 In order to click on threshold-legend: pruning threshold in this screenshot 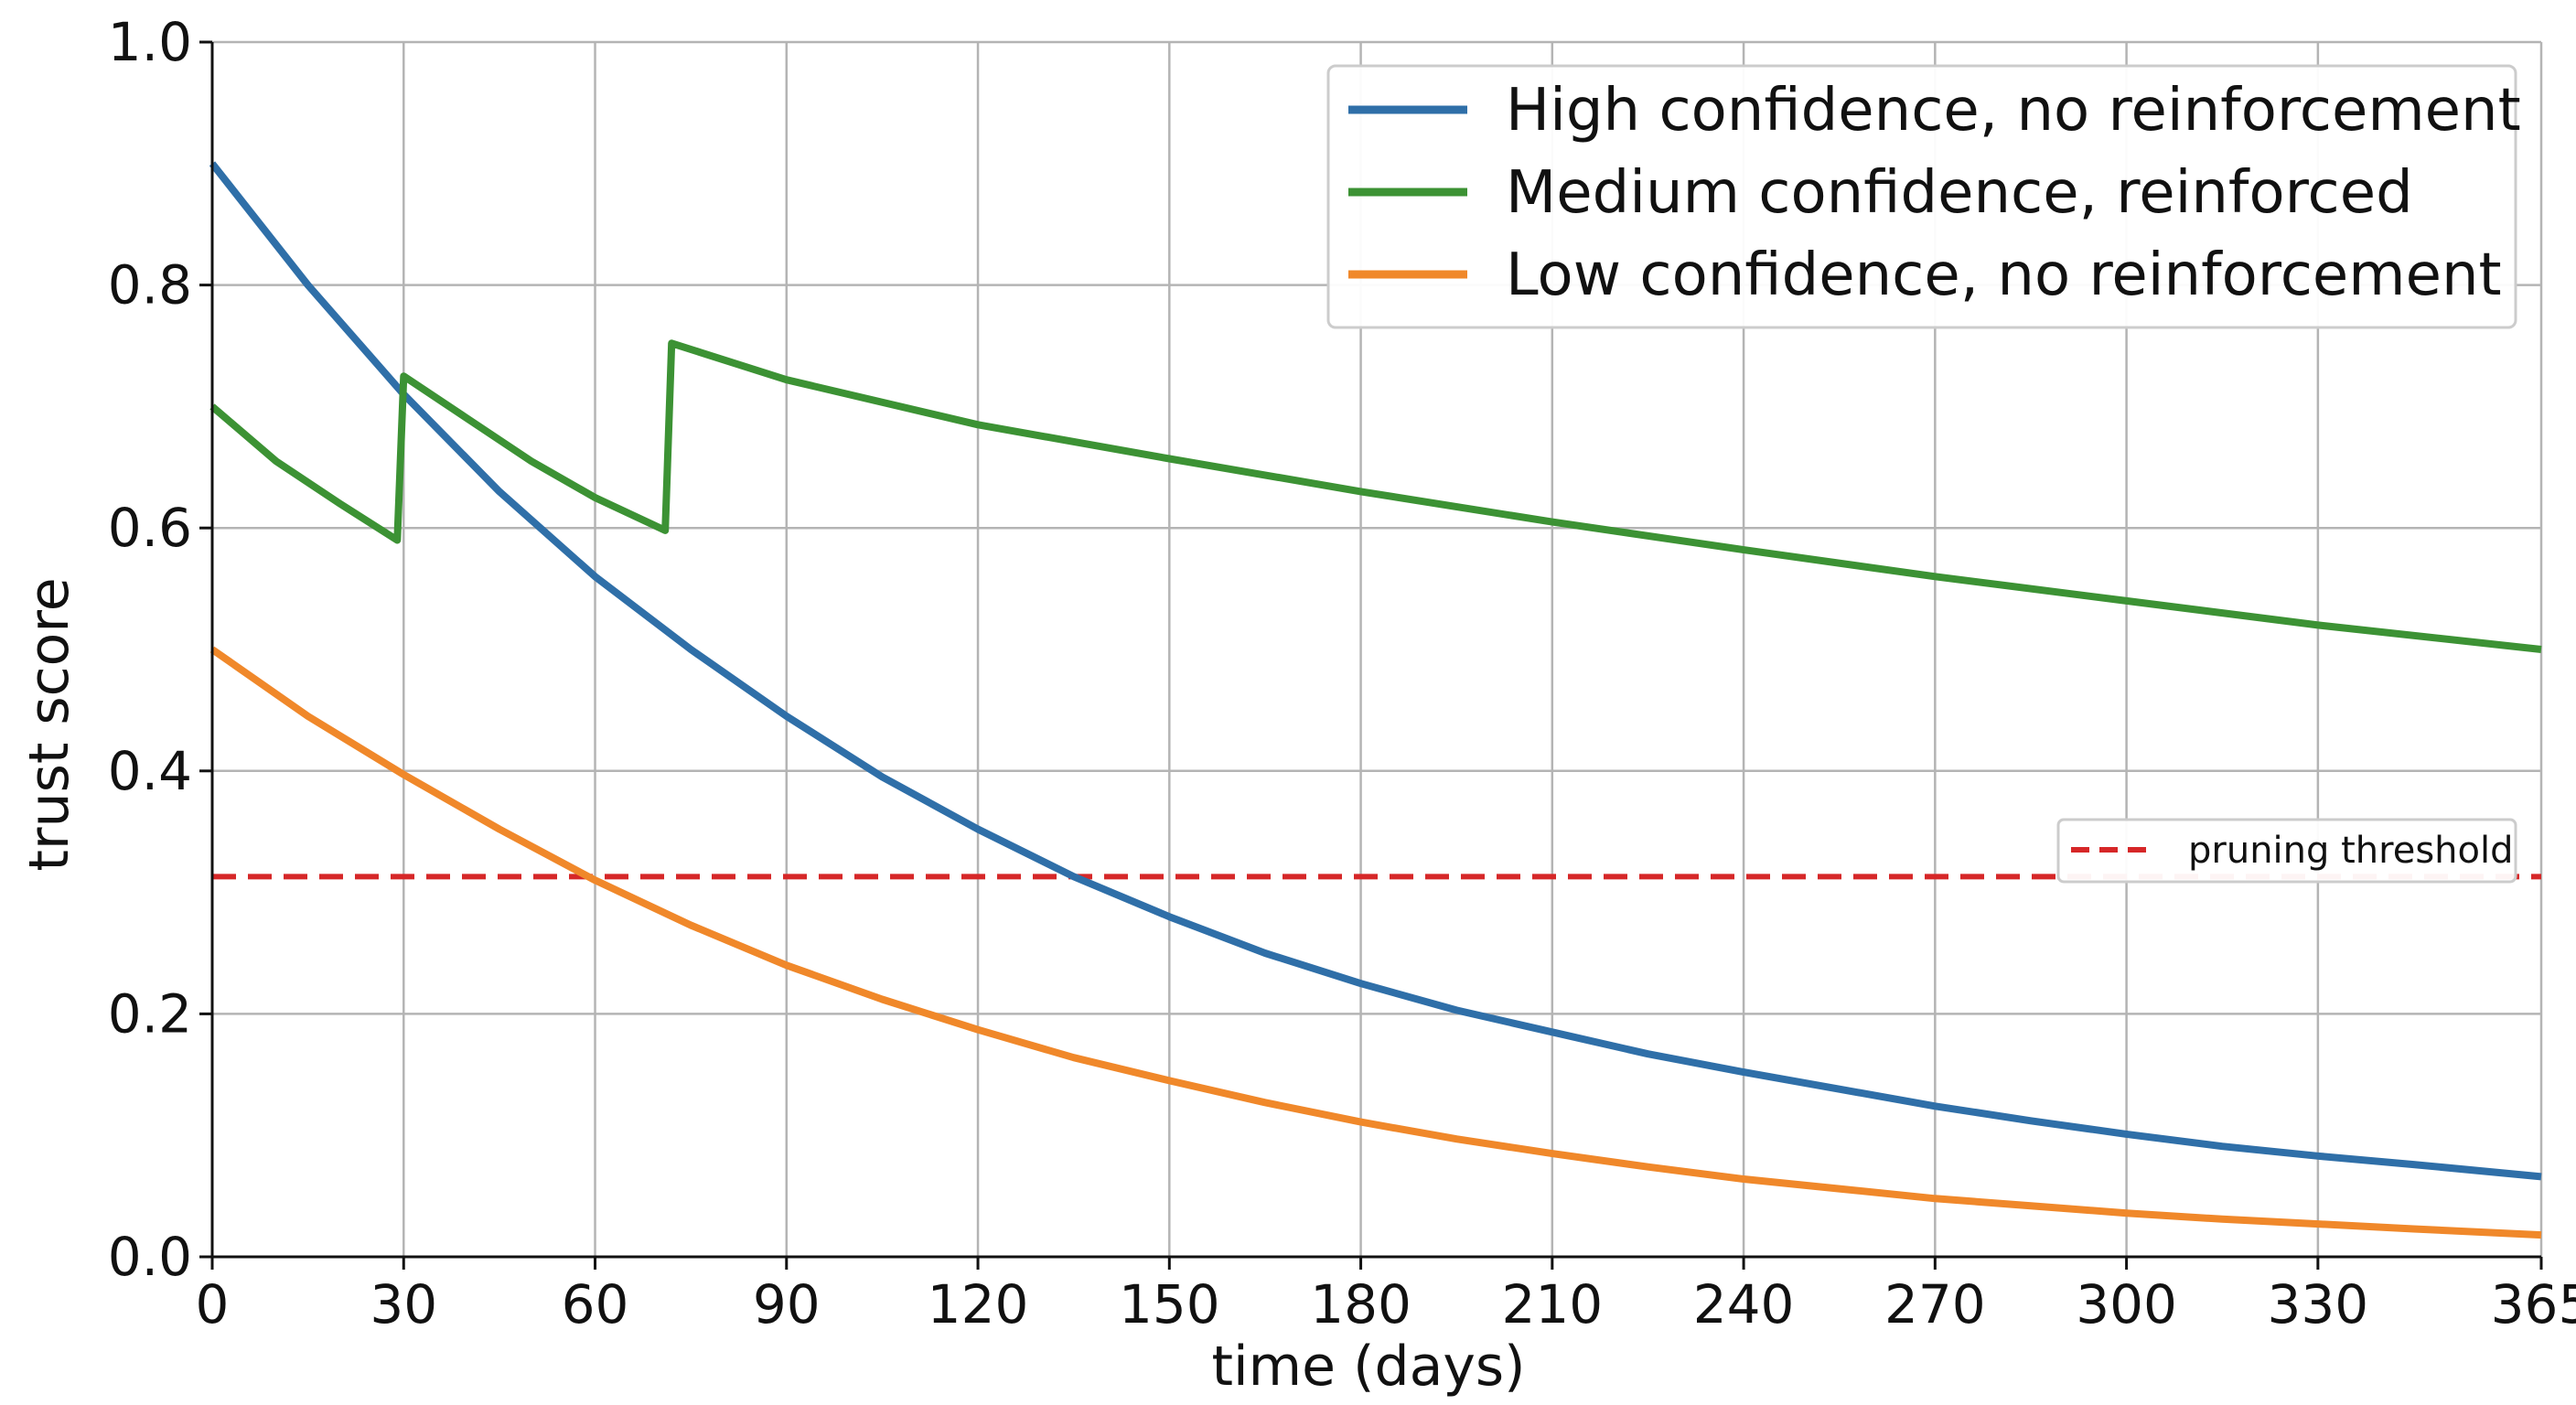, I will do `click(2286, 851)`.